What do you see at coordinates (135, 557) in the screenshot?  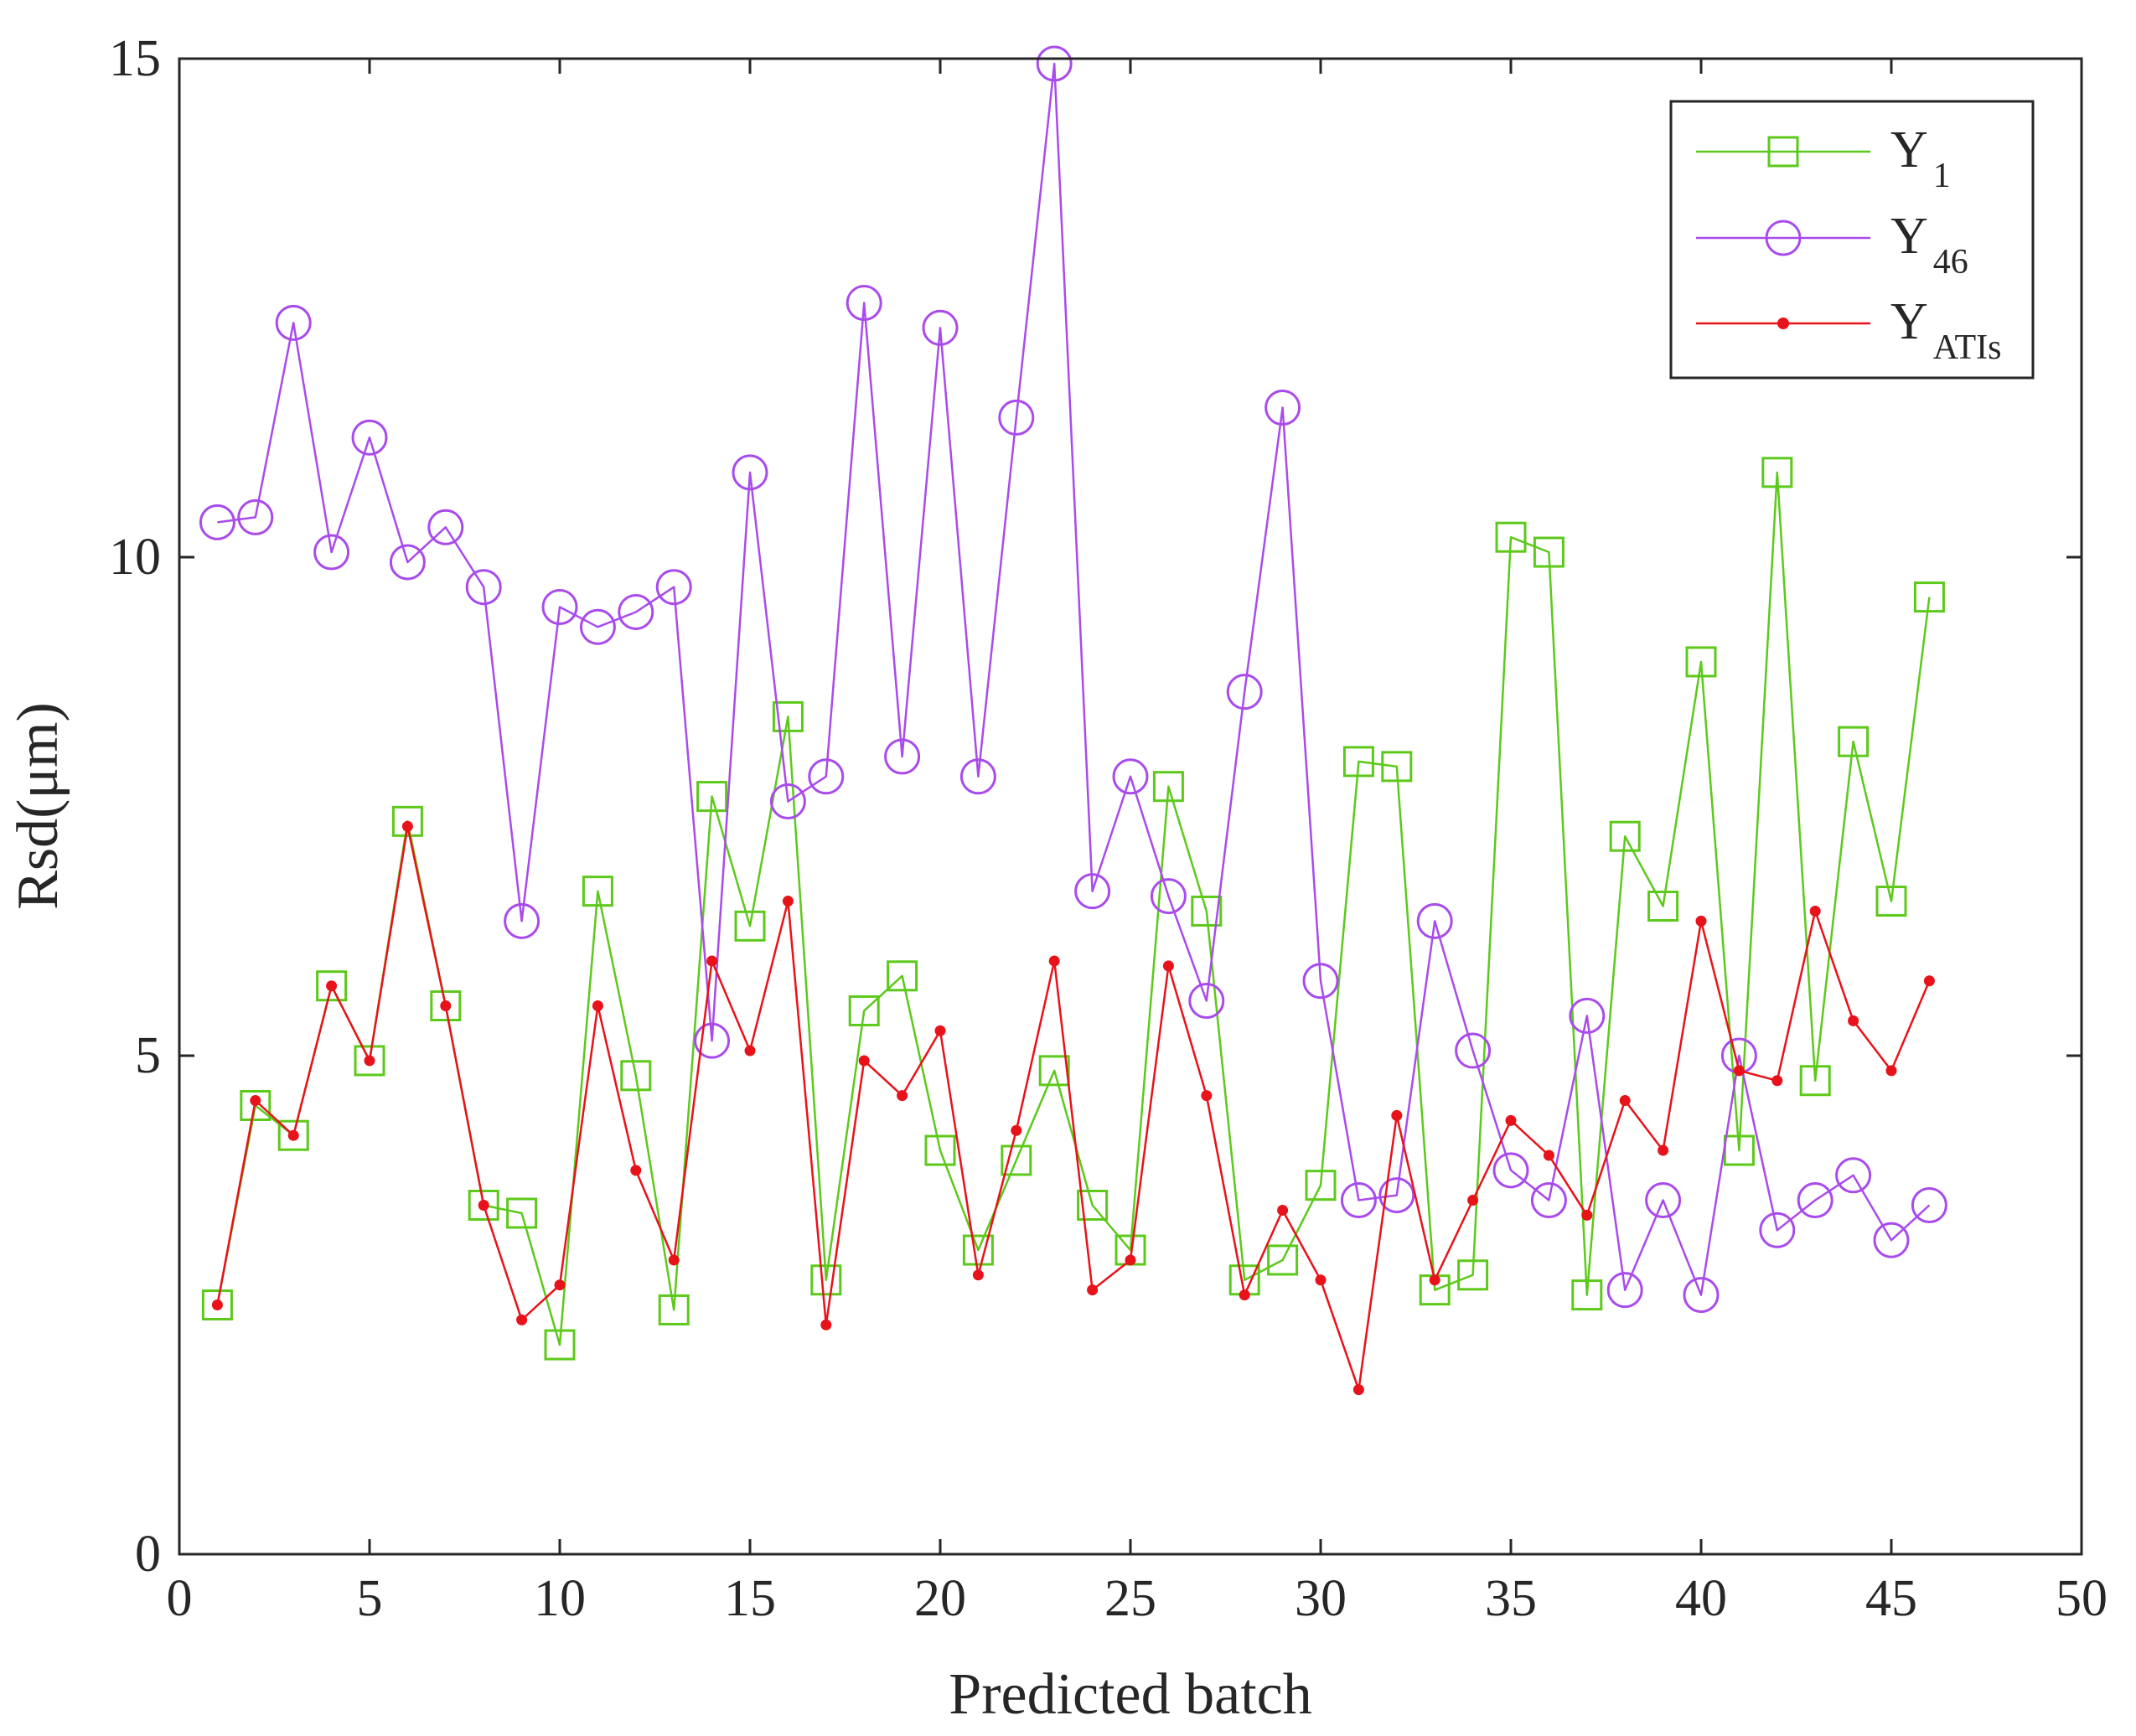 I see `y-tick-label: 10` at bounding box center [135, 557].